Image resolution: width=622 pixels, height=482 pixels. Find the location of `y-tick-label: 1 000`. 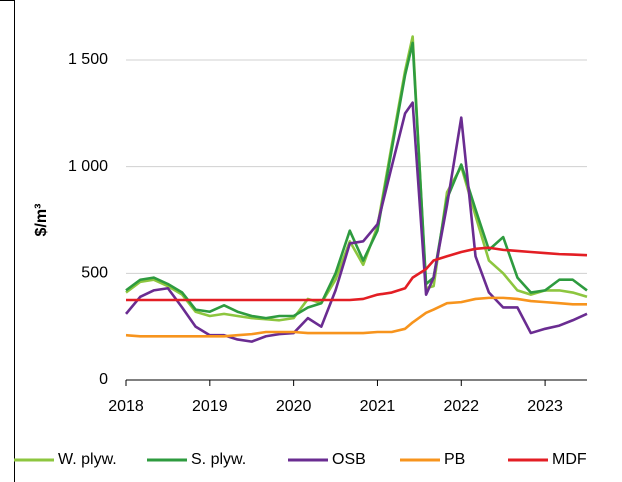

y-tick-label: 1 000 is located at coordinates (88, 166).